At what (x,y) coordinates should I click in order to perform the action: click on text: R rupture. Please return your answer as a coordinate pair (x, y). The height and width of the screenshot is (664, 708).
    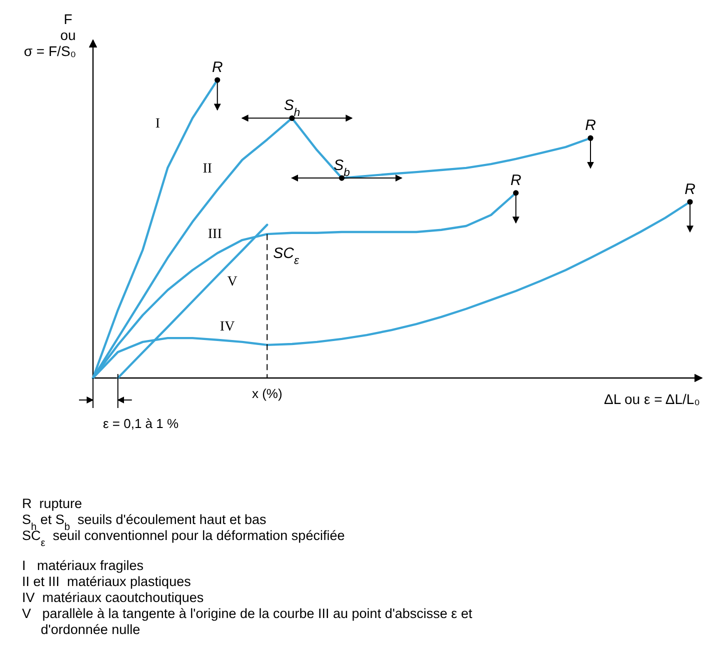
    Looking at the image, I should click on (52, 503).